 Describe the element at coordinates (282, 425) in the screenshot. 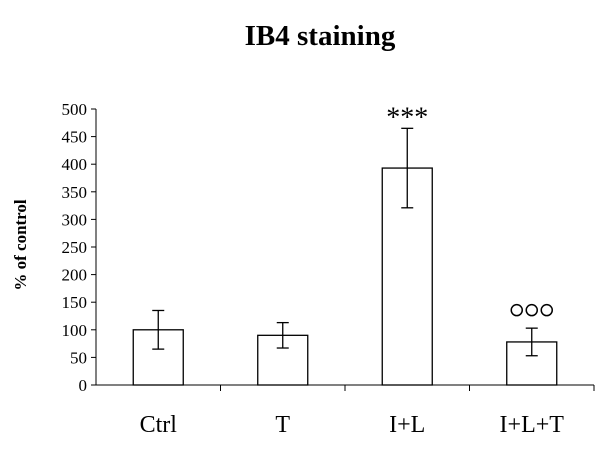

I see `x-tick-label: T` at that location.